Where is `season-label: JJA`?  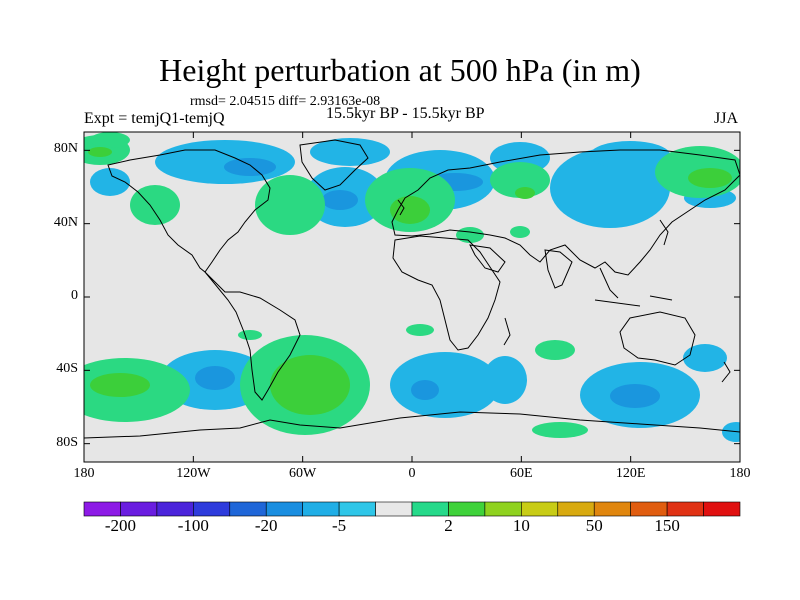 season-label: JJA is located at coordinates (726, 118).